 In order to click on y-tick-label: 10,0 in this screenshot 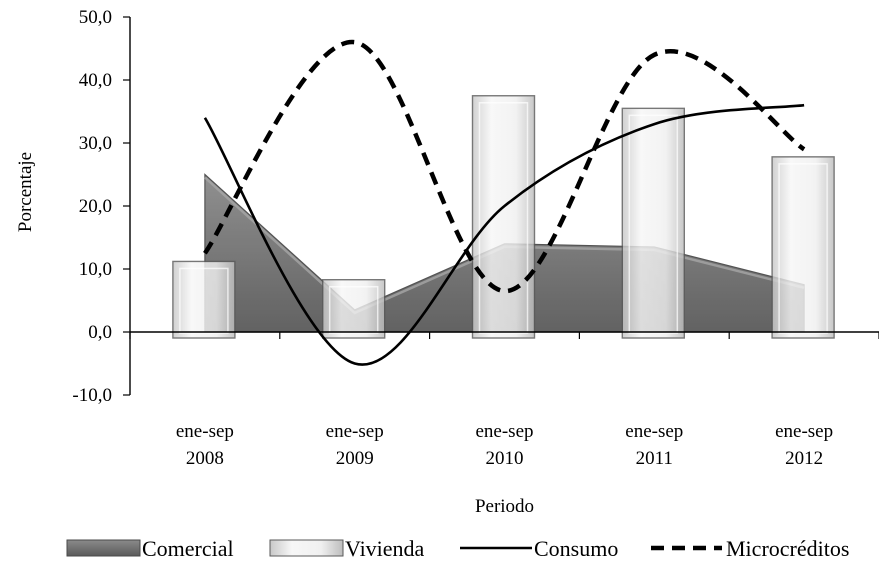, I will do `click(95, 269)`.